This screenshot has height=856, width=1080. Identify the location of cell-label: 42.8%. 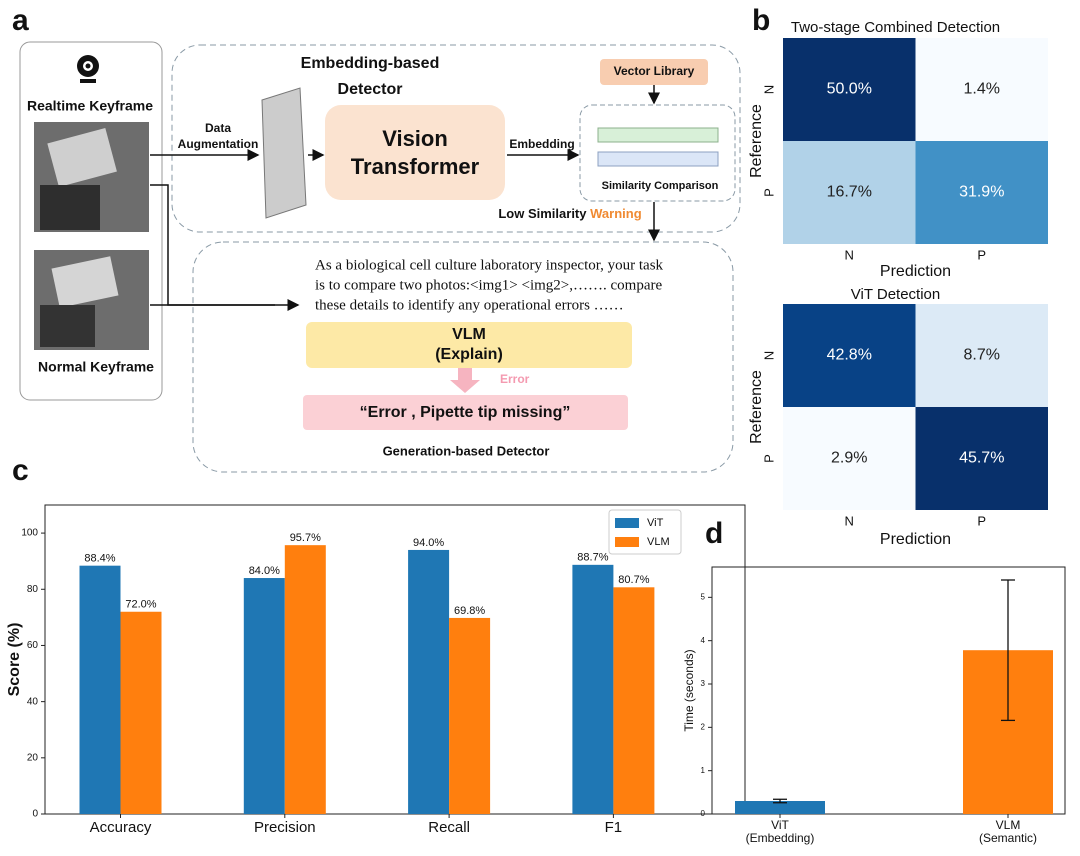
(849, 355).